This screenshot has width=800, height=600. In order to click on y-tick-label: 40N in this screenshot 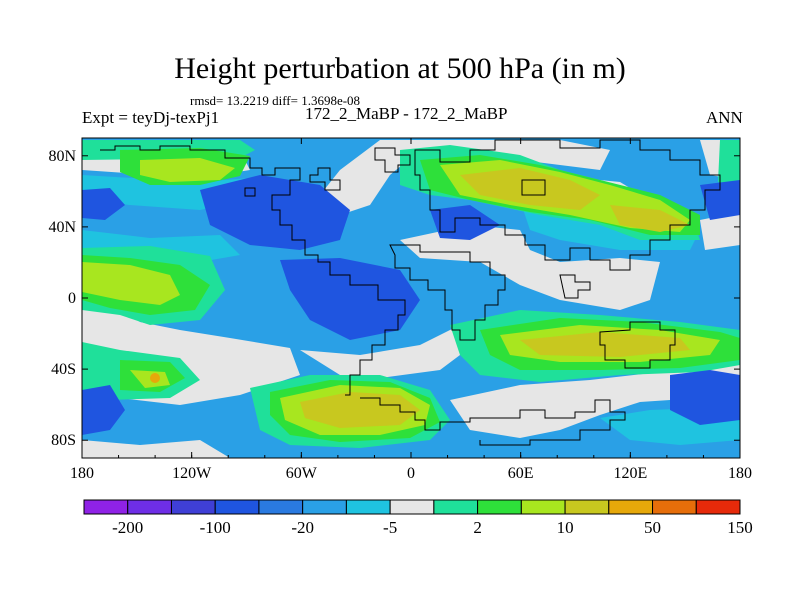, I will do `click(62, 227)`.